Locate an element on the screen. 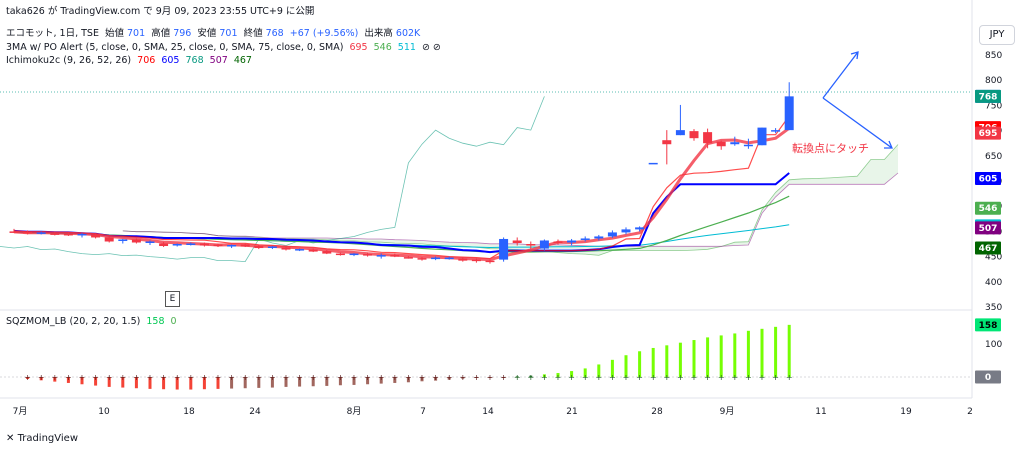 This screenshot has width=1024, height=454. ichimoku-value-3: 768 is located at coordinates (194, 60).